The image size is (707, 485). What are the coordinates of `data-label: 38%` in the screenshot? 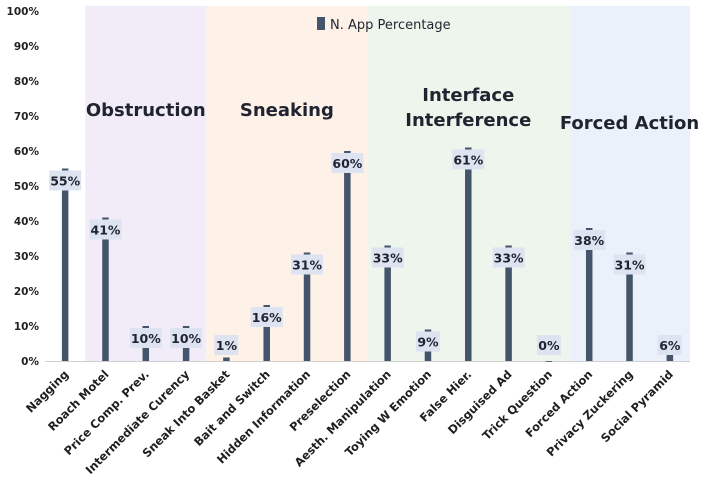 It's located at (589, 240).